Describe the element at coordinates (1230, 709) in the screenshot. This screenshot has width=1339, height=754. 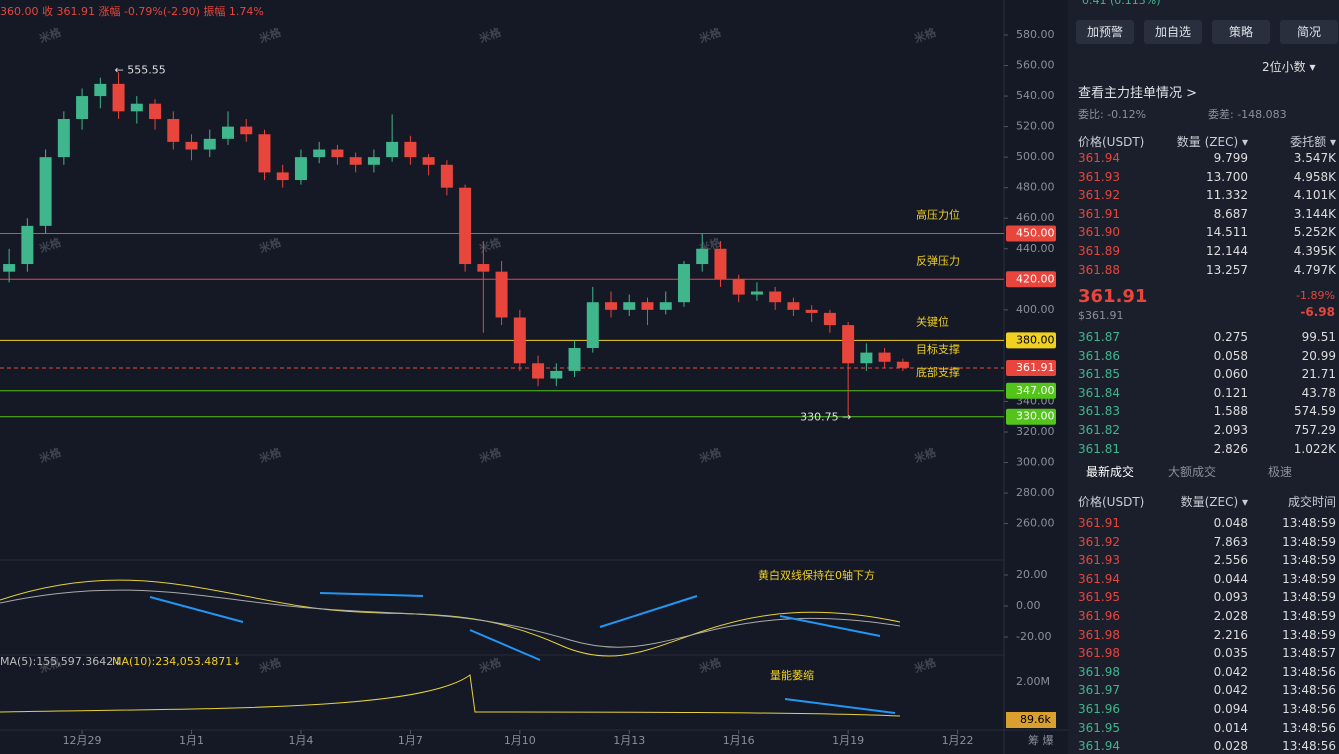
I see `trade-qty: 0.094` at that location.